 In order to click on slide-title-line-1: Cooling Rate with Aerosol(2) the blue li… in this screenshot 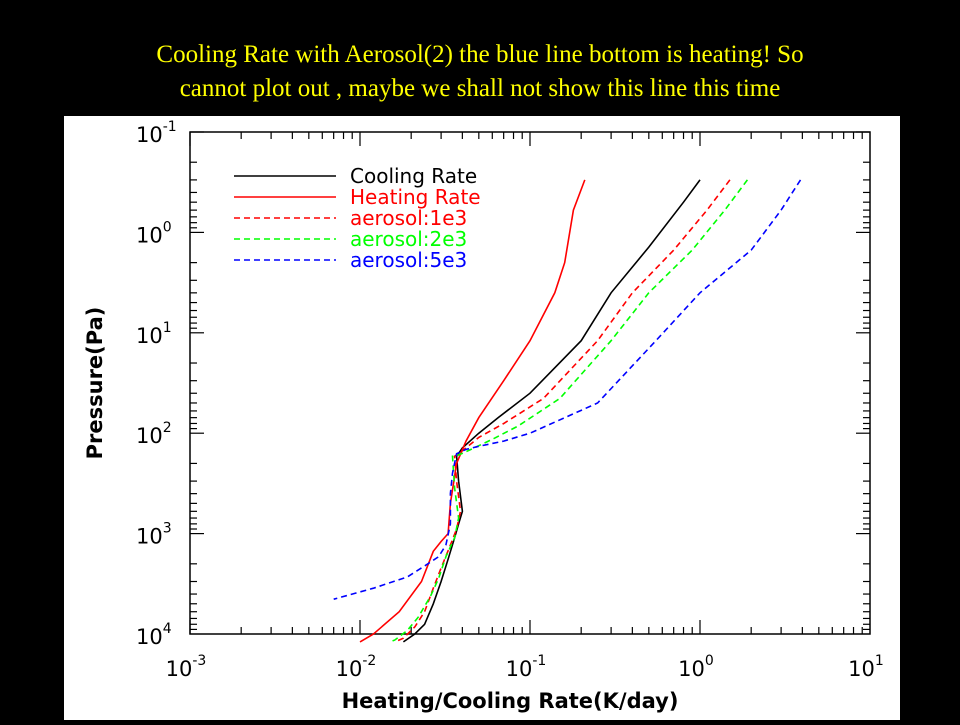, I will do `click(480, 54)`.